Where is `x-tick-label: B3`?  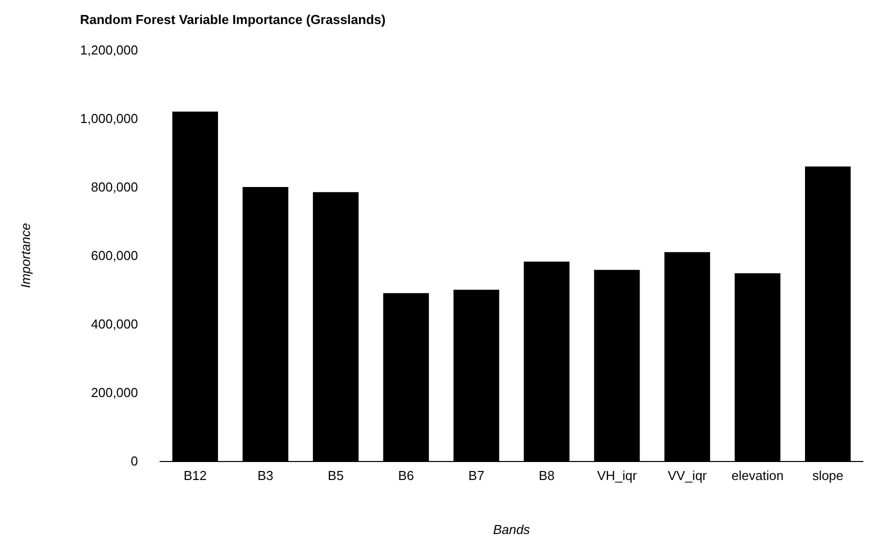 x-tick-label: B3 is located at coordinates (265, 475).